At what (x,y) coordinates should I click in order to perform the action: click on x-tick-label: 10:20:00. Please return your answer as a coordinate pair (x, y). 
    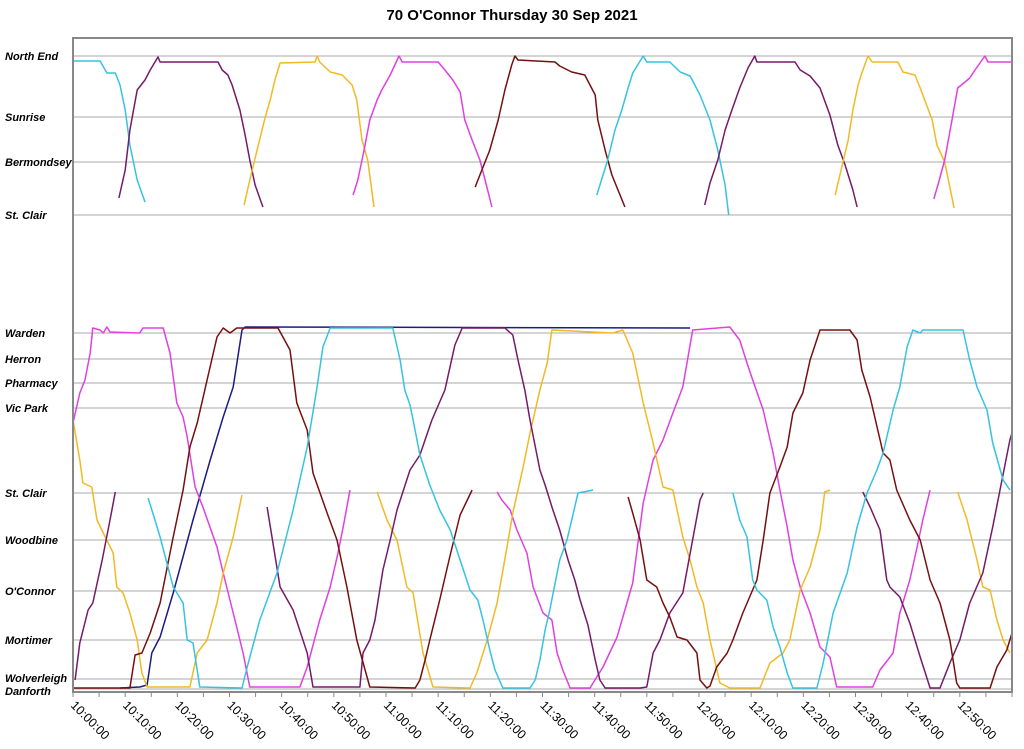
    Looking at the image, I should click on (194, 720).